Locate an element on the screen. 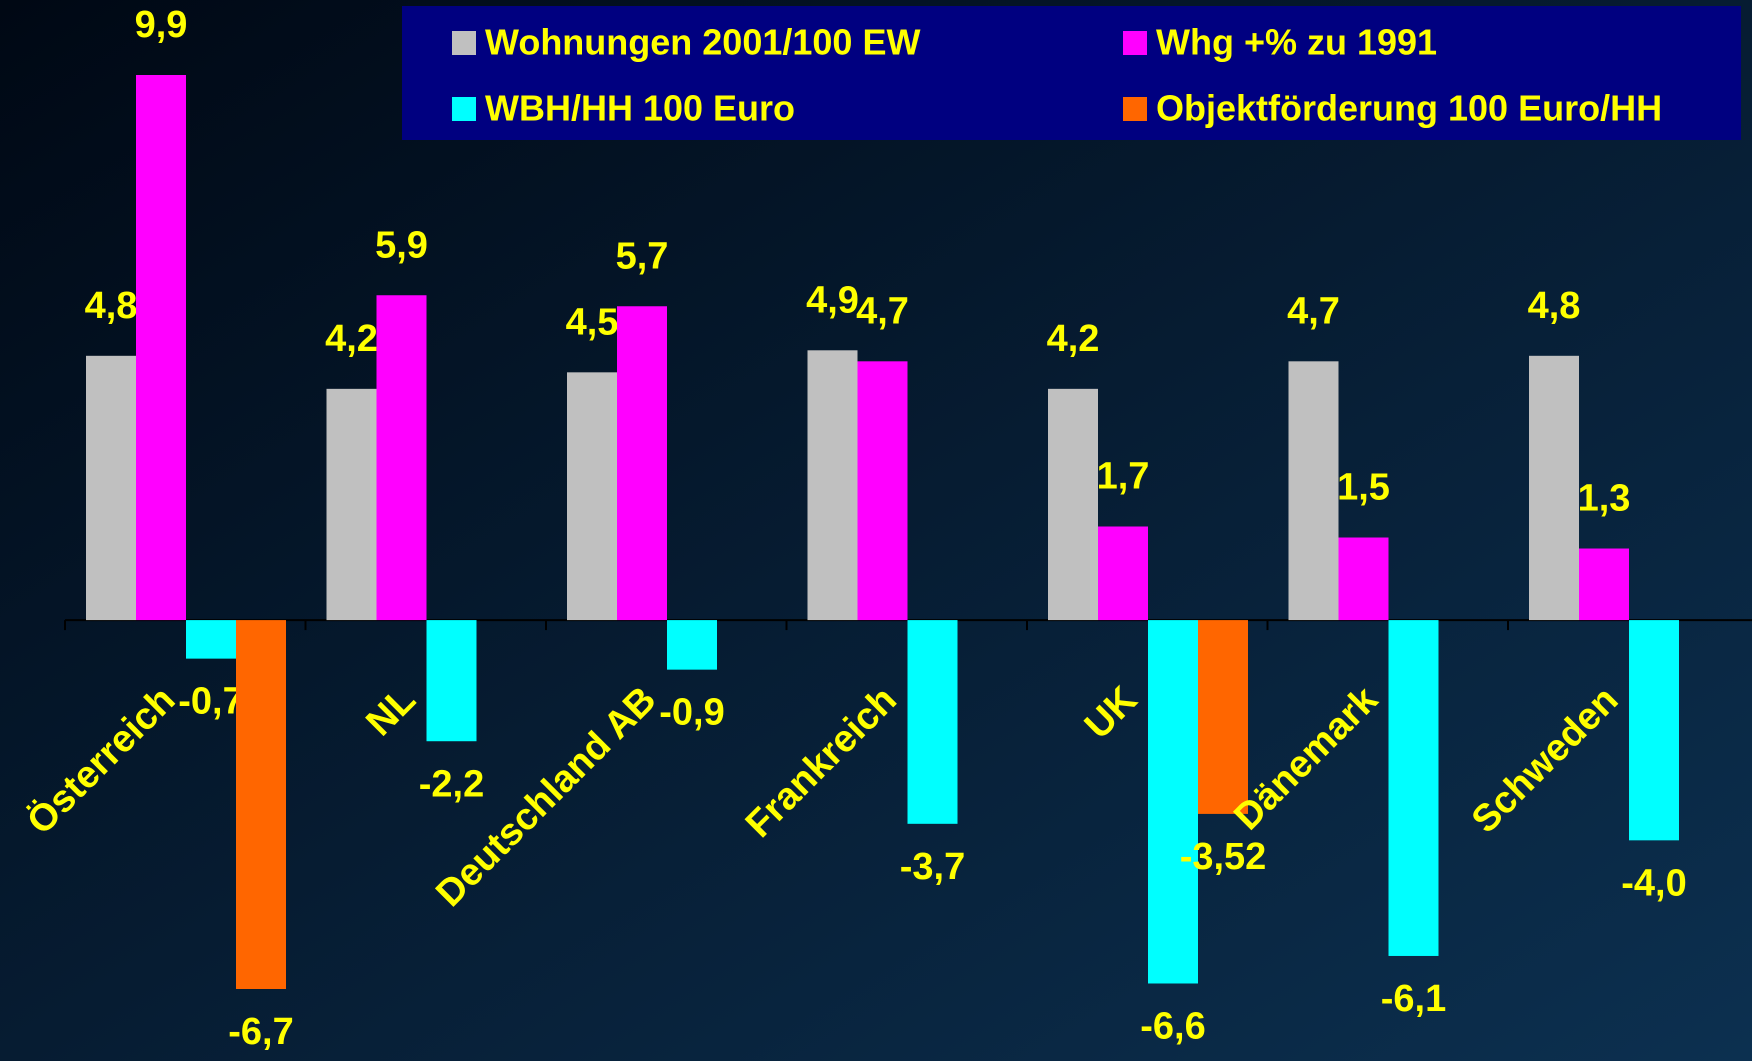  legend-label: WBH/HH 100 Euro is located at coordinates (640, 108).